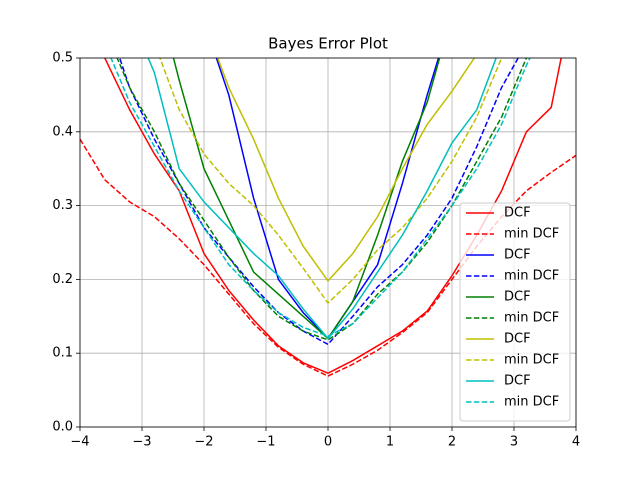  What do you see at coordinates (514, 442) in the screenshot?
I see `x-tick-label: 3` at bounding box center [514, 442].